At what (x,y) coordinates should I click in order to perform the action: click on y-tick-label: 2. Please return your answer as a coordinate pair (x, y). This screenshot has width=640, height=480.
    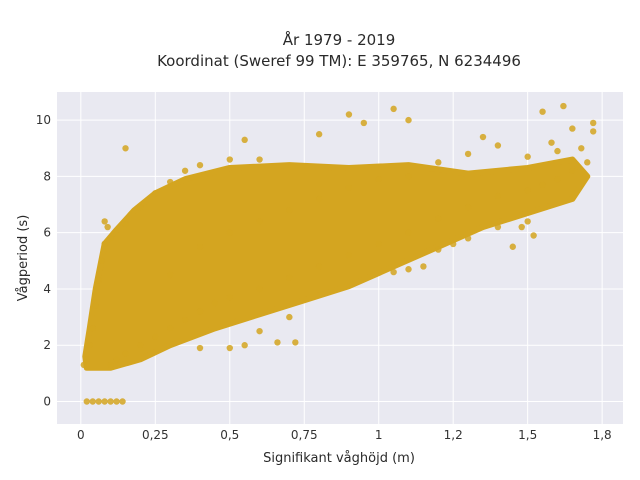
    Looking at the image, I should click on (47, 345).